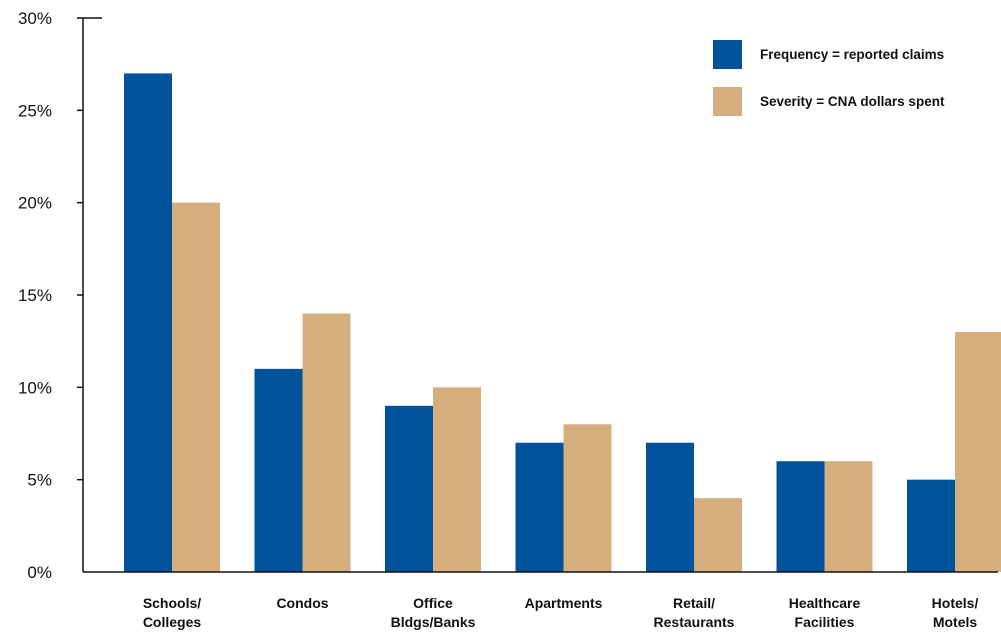 Image resolution: width=1001 pixels, height=632 pixels. What do you see at coordinates (39, 480) in the screenshot?
I see `y-tick-label: 5%` at bounding box center [39, 480].